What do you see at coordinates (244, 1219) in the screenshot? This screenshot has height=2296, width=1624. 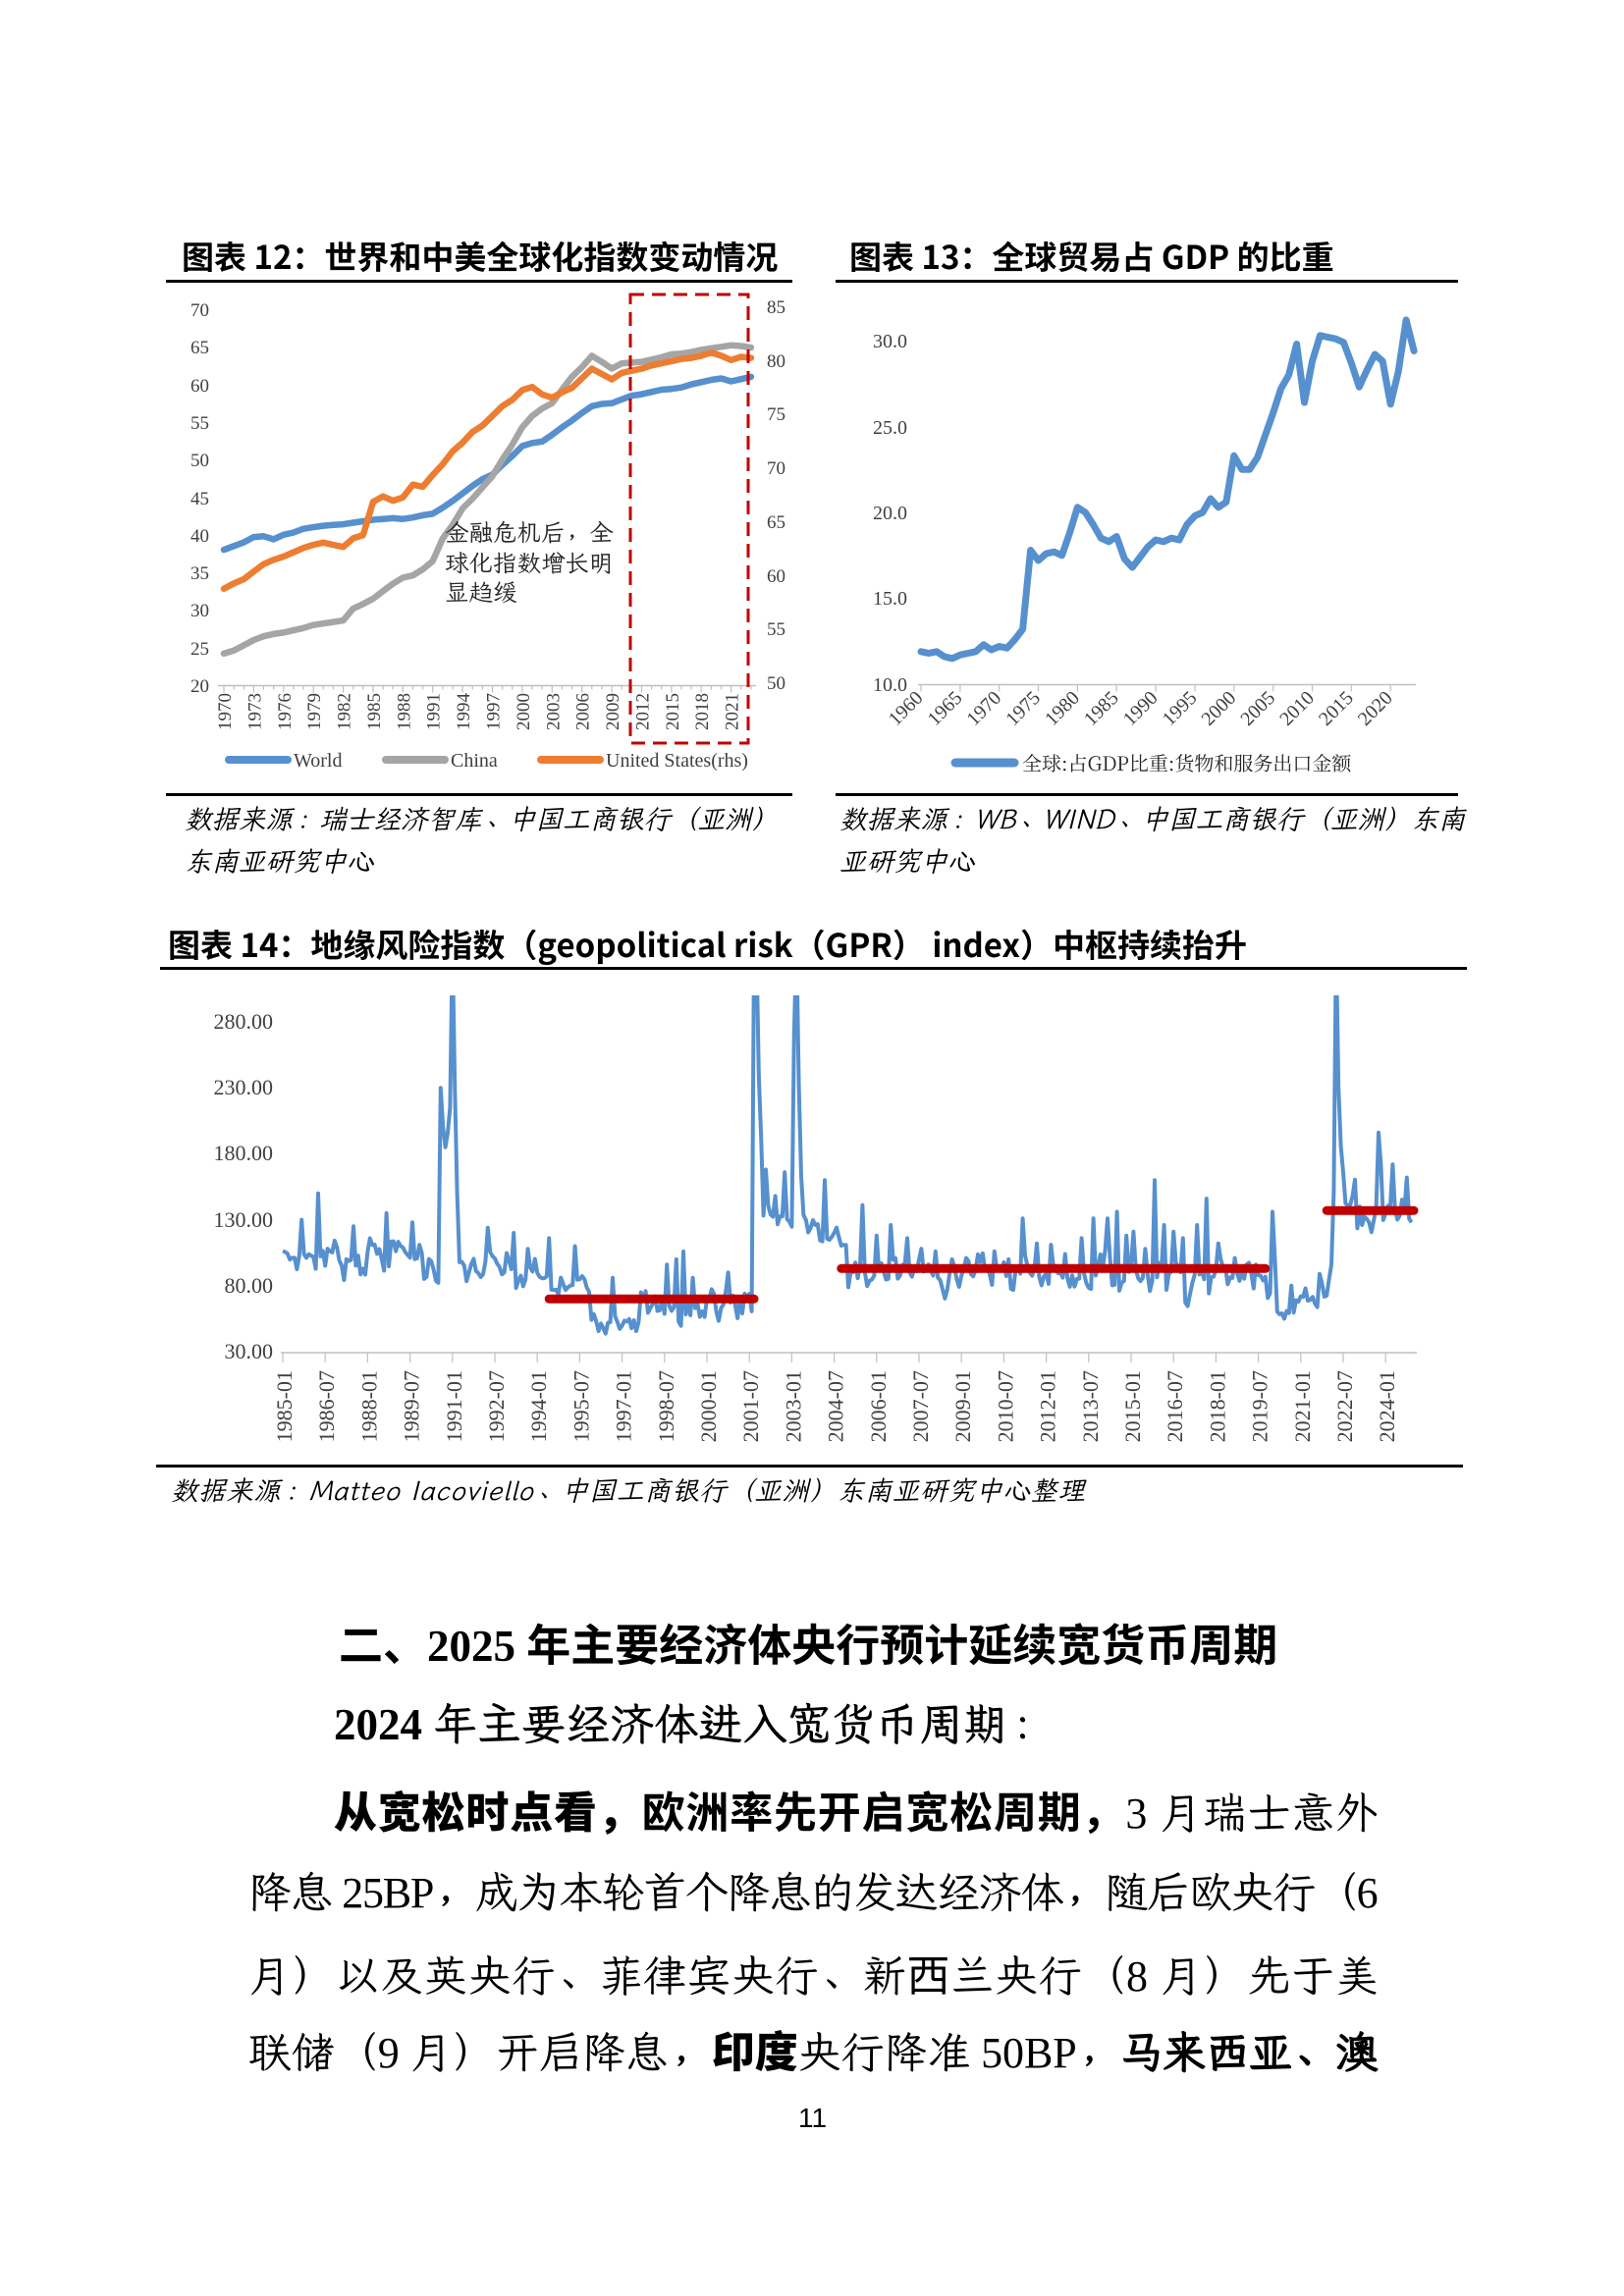 I see `svg-text: 130.00` at bounding box center [244, 1219].